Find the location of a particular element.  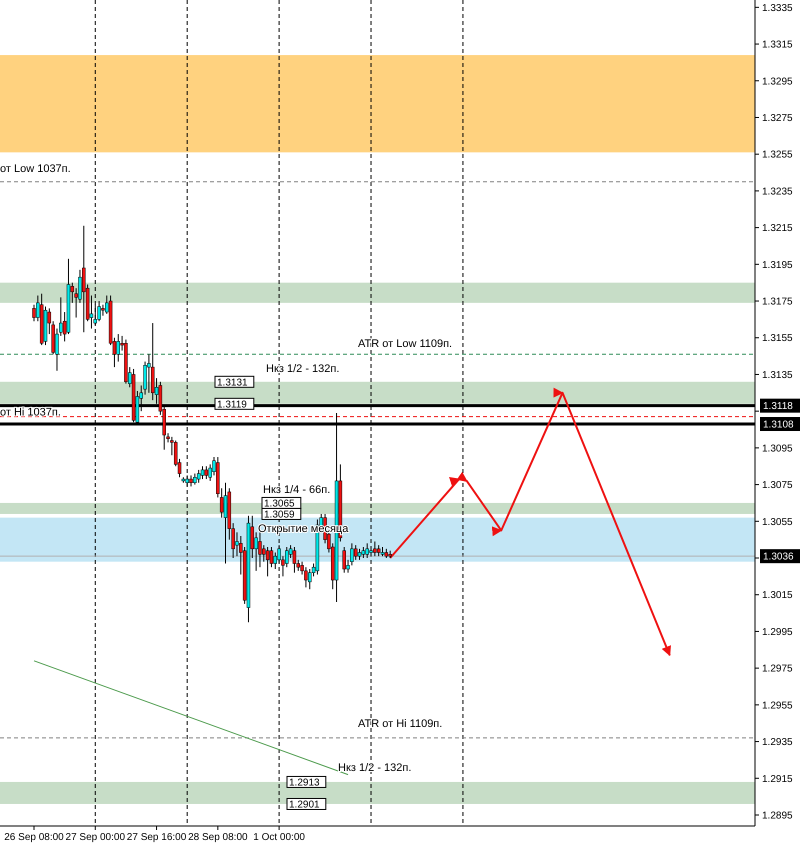

annotation: 1.3065 is located at coordinates (280, 504).